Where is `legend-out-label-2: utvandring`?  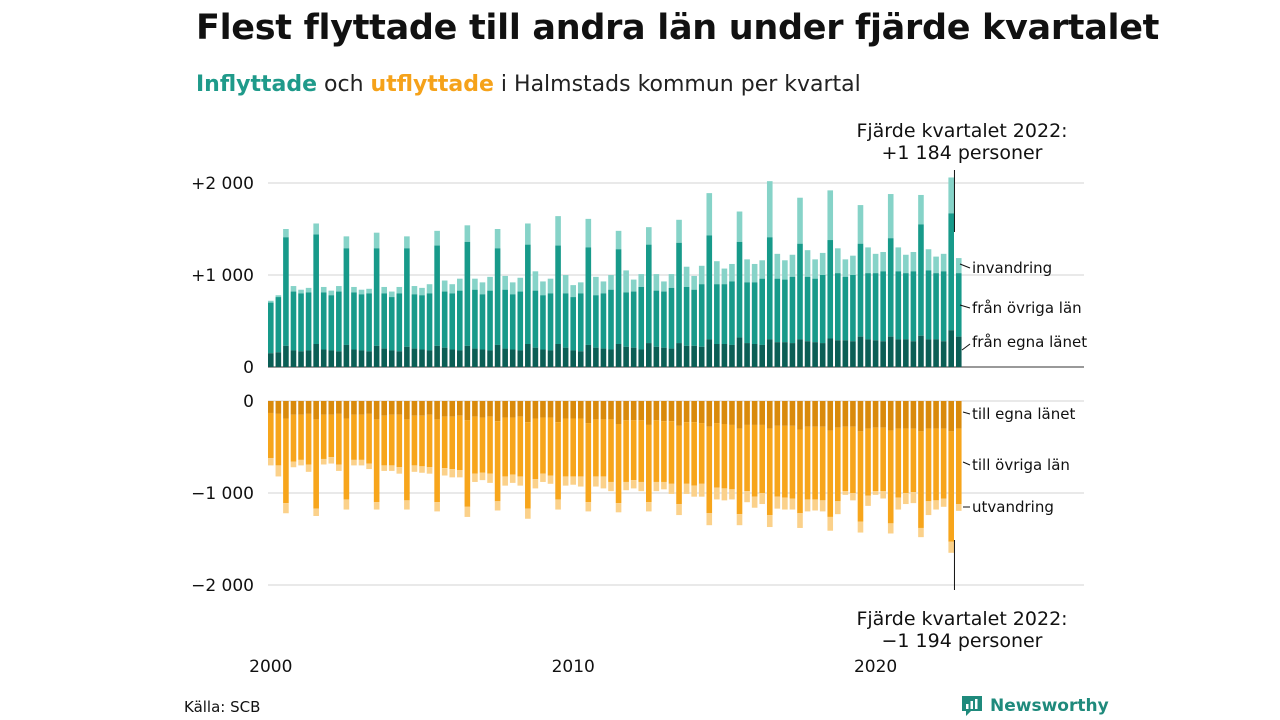 legend-out-label-2: utvandring is located at coordinates (1013, 507).